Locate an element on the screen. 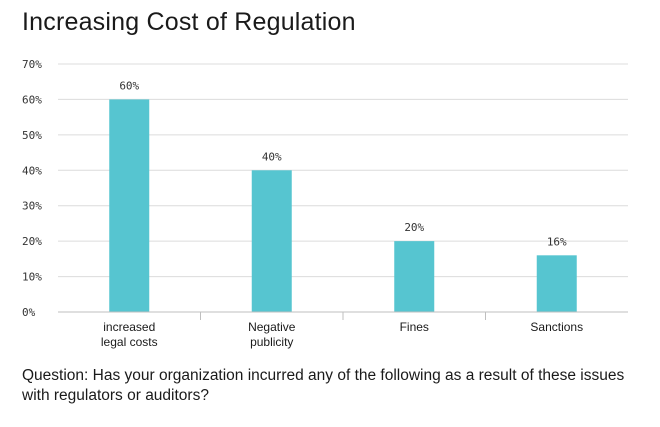  y-tick-label: 40% is located at coordinates (32, 170).